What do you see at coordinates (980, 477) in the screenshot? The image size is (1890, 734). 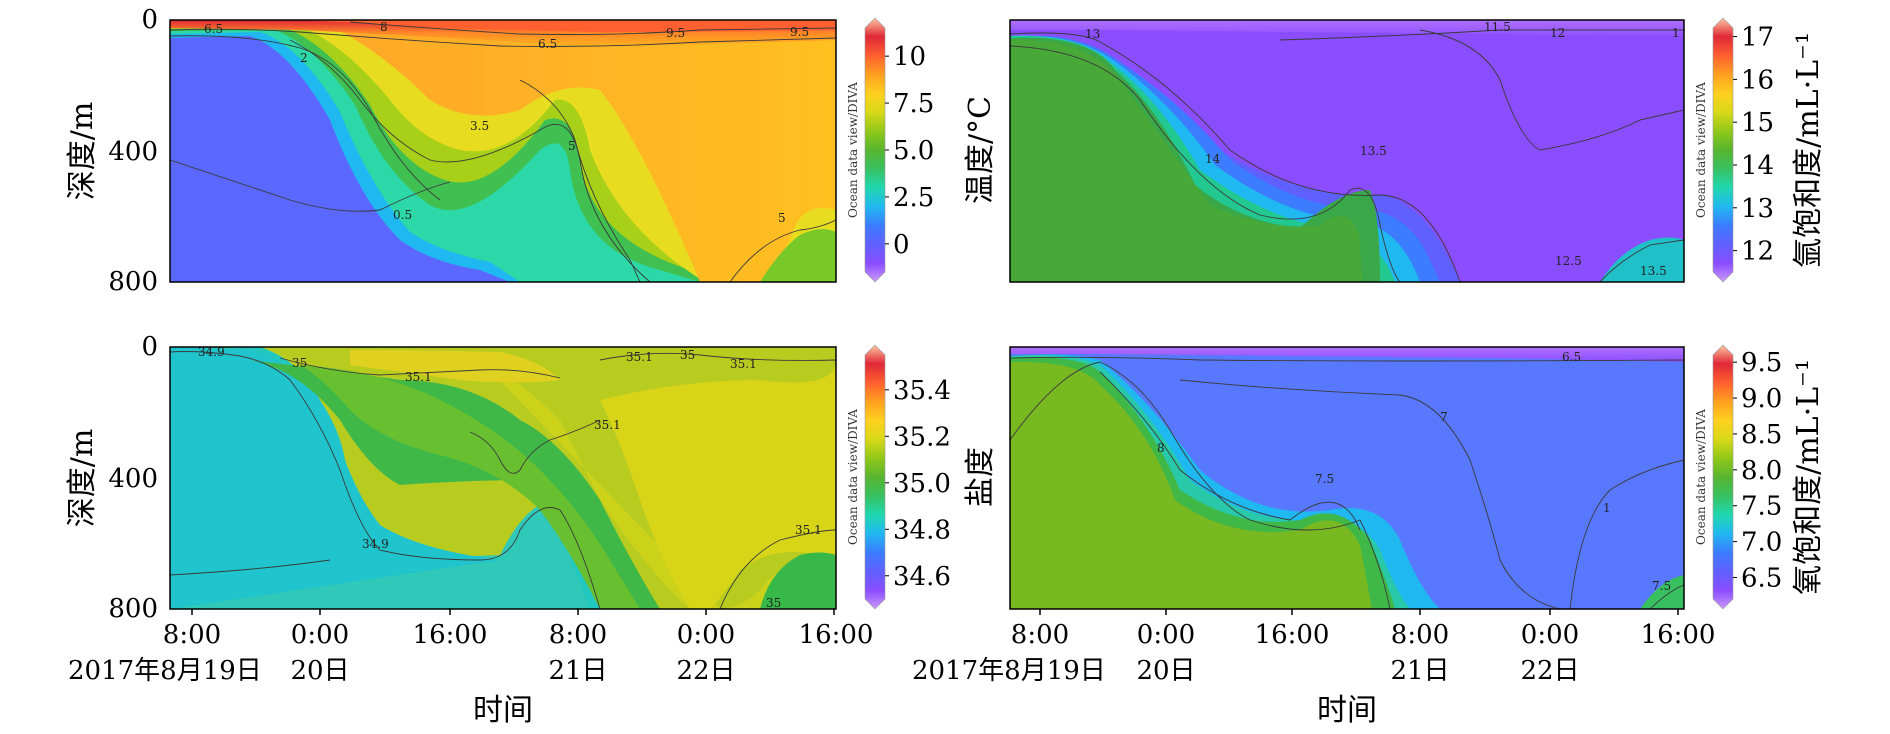 I see `colorbar-title: 盐度` at bounding box center [980, 477].